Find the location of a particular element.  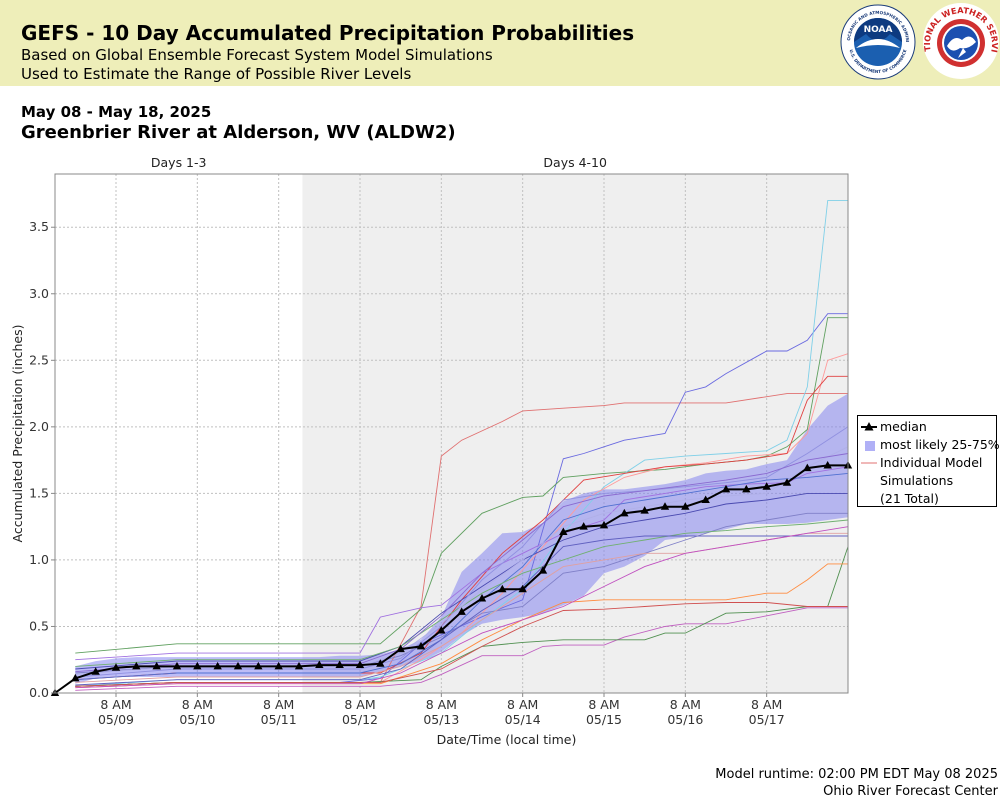

x-tick-label-date: 05/16 is located at coordinates (685, 719).